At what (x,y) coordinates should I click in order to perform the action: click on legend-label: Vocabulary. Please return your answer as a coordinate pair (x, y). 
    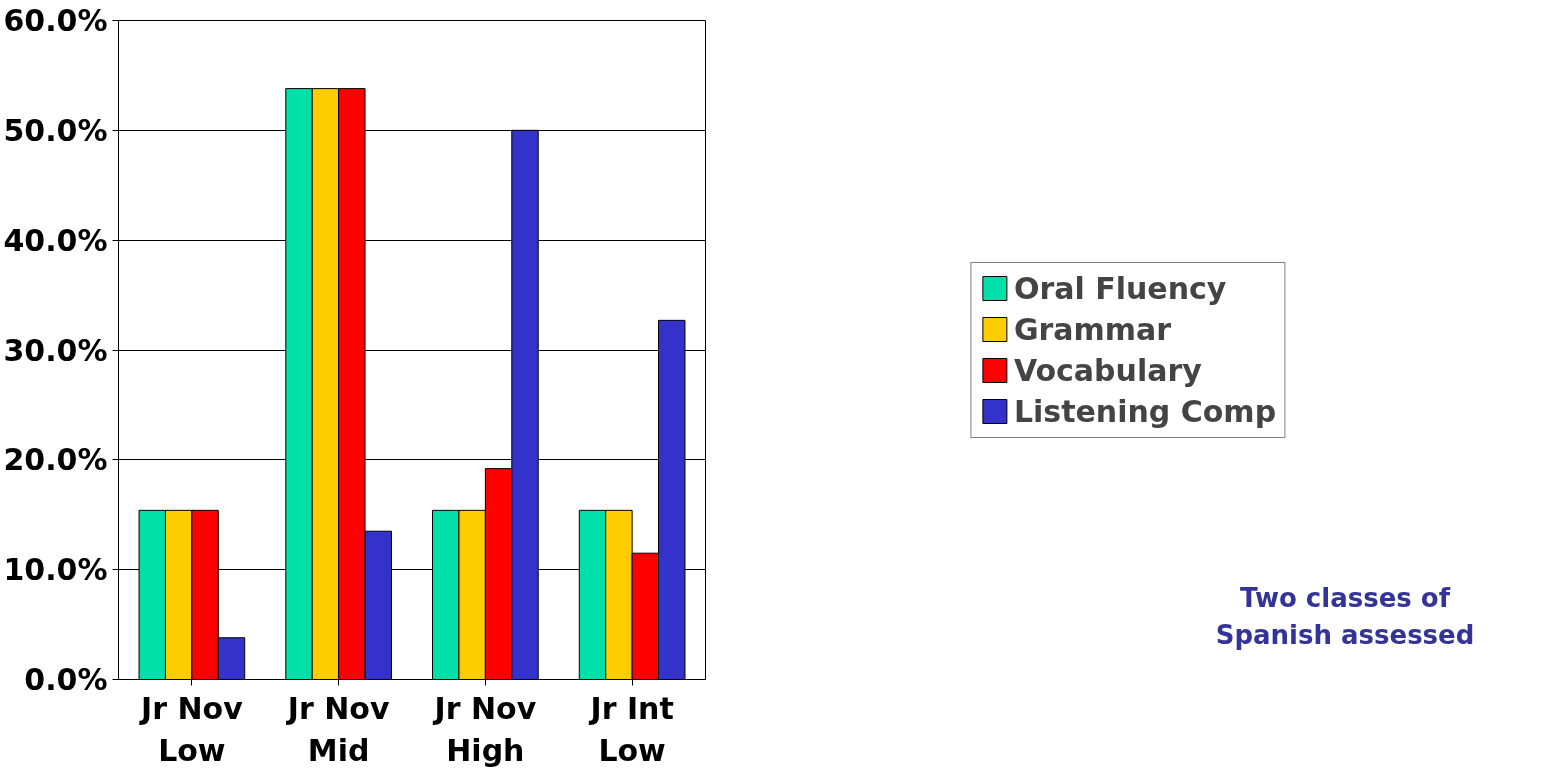
    Looking at the image, I should click on (1107, 370).